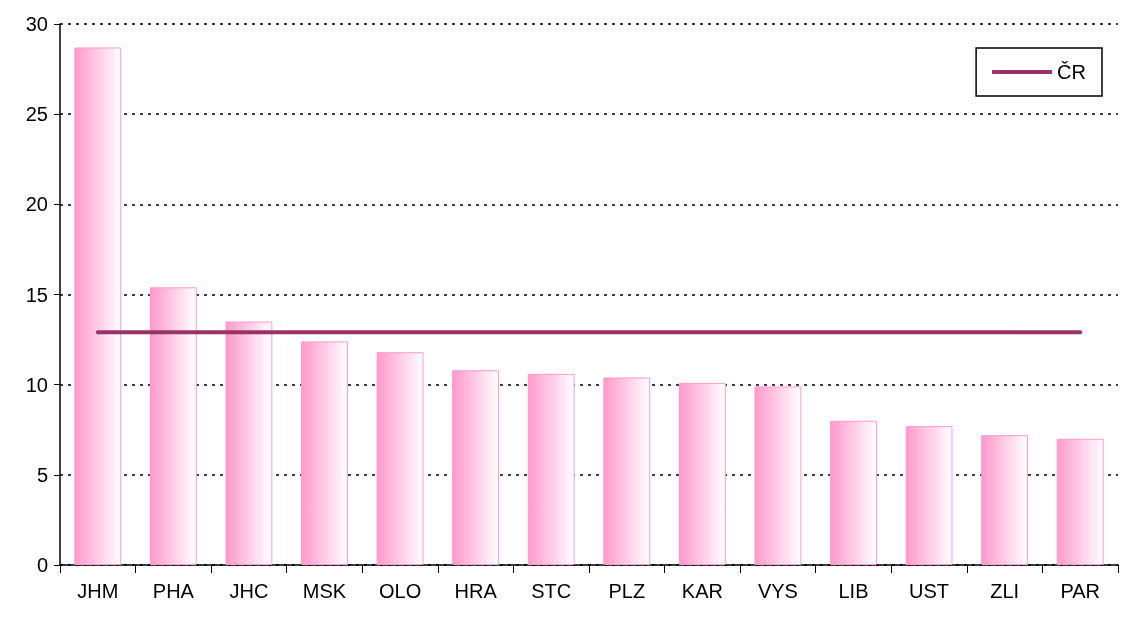  What do you see at coordinates (42, 565) in the screenshot?
I see `y-tick-label: 0` at bounding box center [42, 565].